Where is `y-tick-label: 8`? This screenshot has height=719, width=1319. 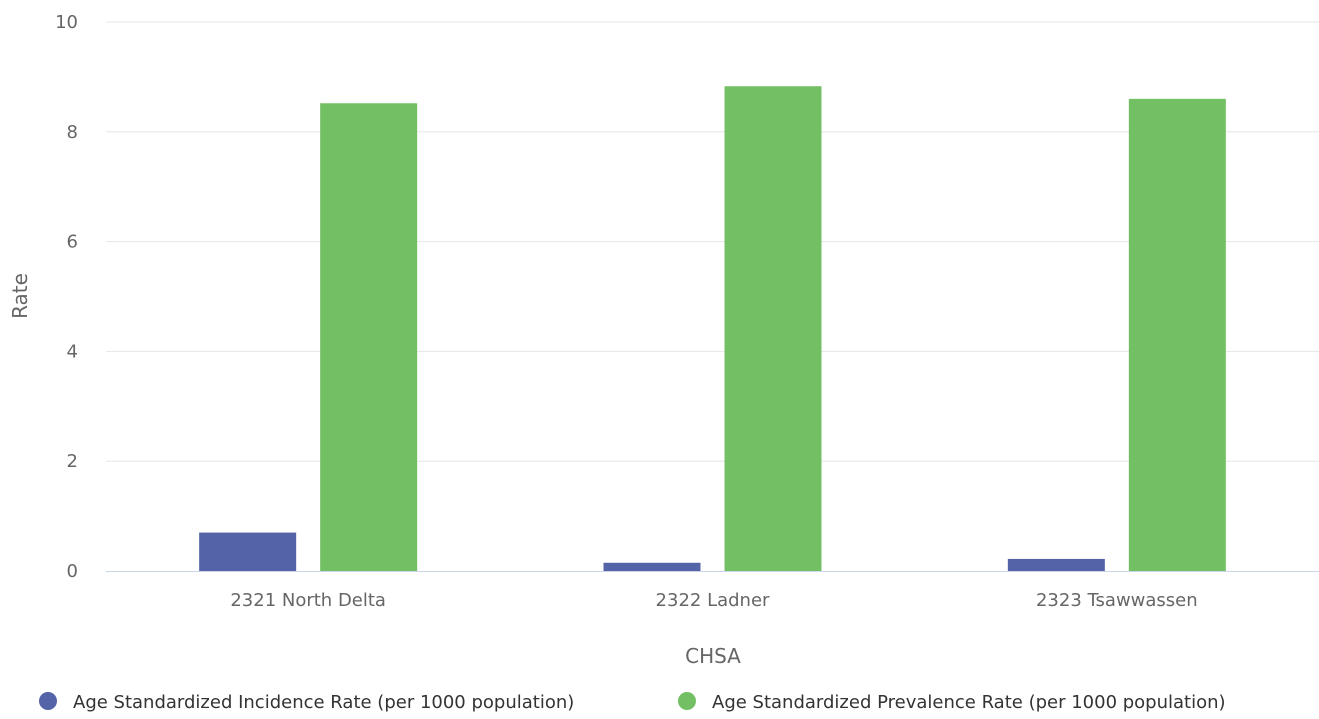
y-tick-label: 8 is located at coordinates (72, 132).